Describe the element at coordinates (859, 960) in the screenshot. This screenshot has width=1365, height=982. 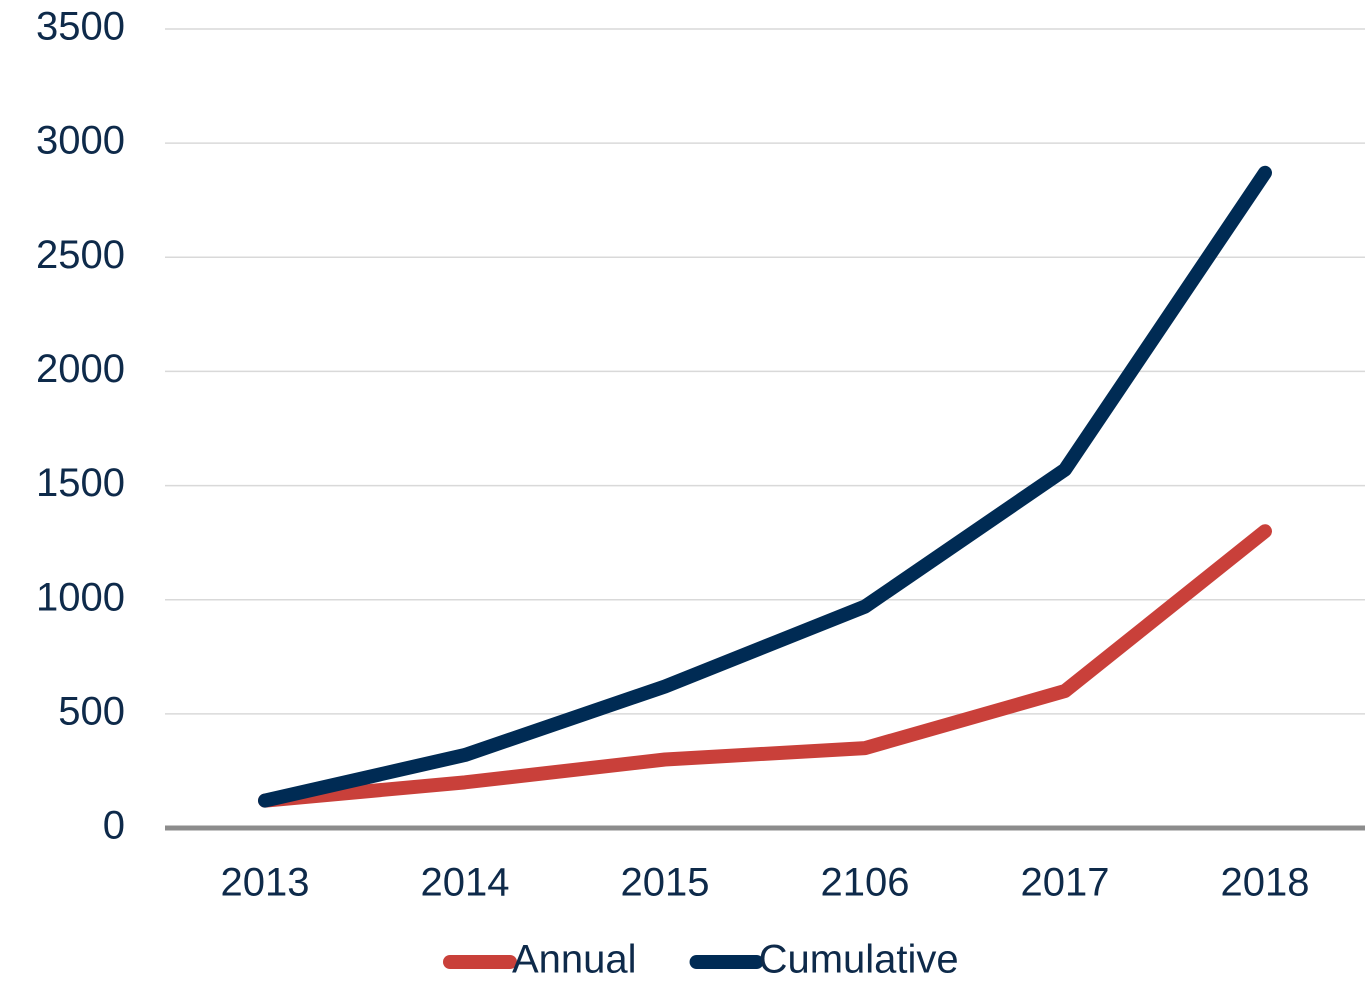
I see `legend-label: Cumulative` at that location.